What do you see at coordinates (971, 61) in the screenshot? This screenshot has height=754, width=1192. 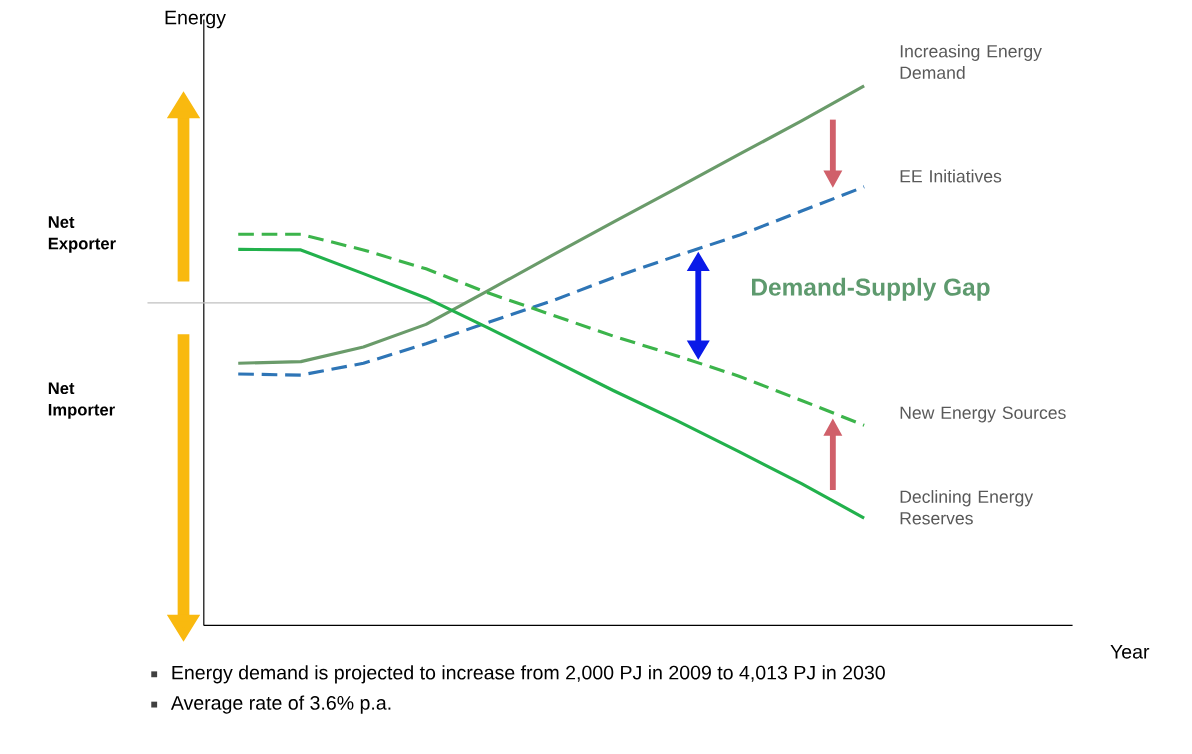 I see `text: Increasing Energy Demand` at bounding box center [971, 61].